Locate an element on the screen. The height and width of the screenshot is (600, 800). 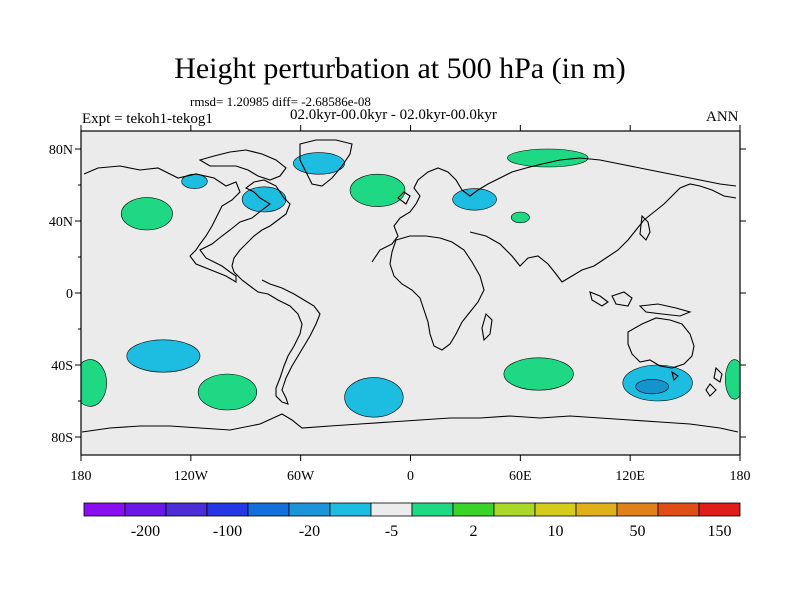
colorbar-label: -5 is located at coordinates (391, 531).